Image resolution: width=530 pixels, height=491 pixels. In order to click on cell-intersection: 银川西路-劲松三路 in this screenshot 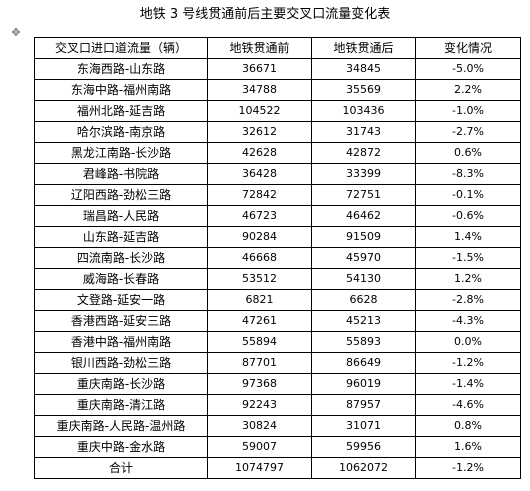, I will do `click(121, 363)`.